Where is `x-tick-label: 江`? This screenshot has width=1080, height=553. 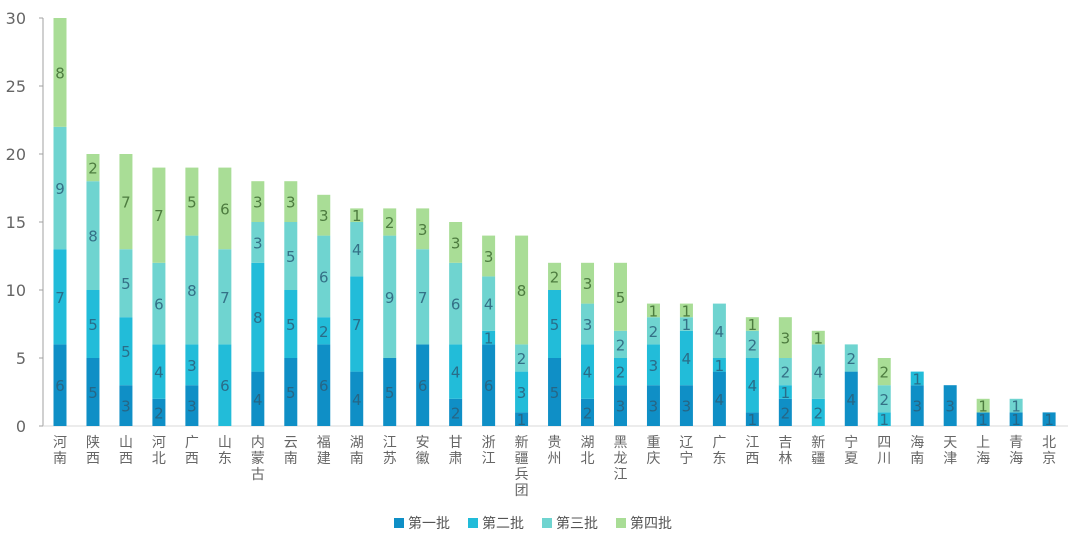
x-tick-label: 江 is located at coordinates (489, 459).